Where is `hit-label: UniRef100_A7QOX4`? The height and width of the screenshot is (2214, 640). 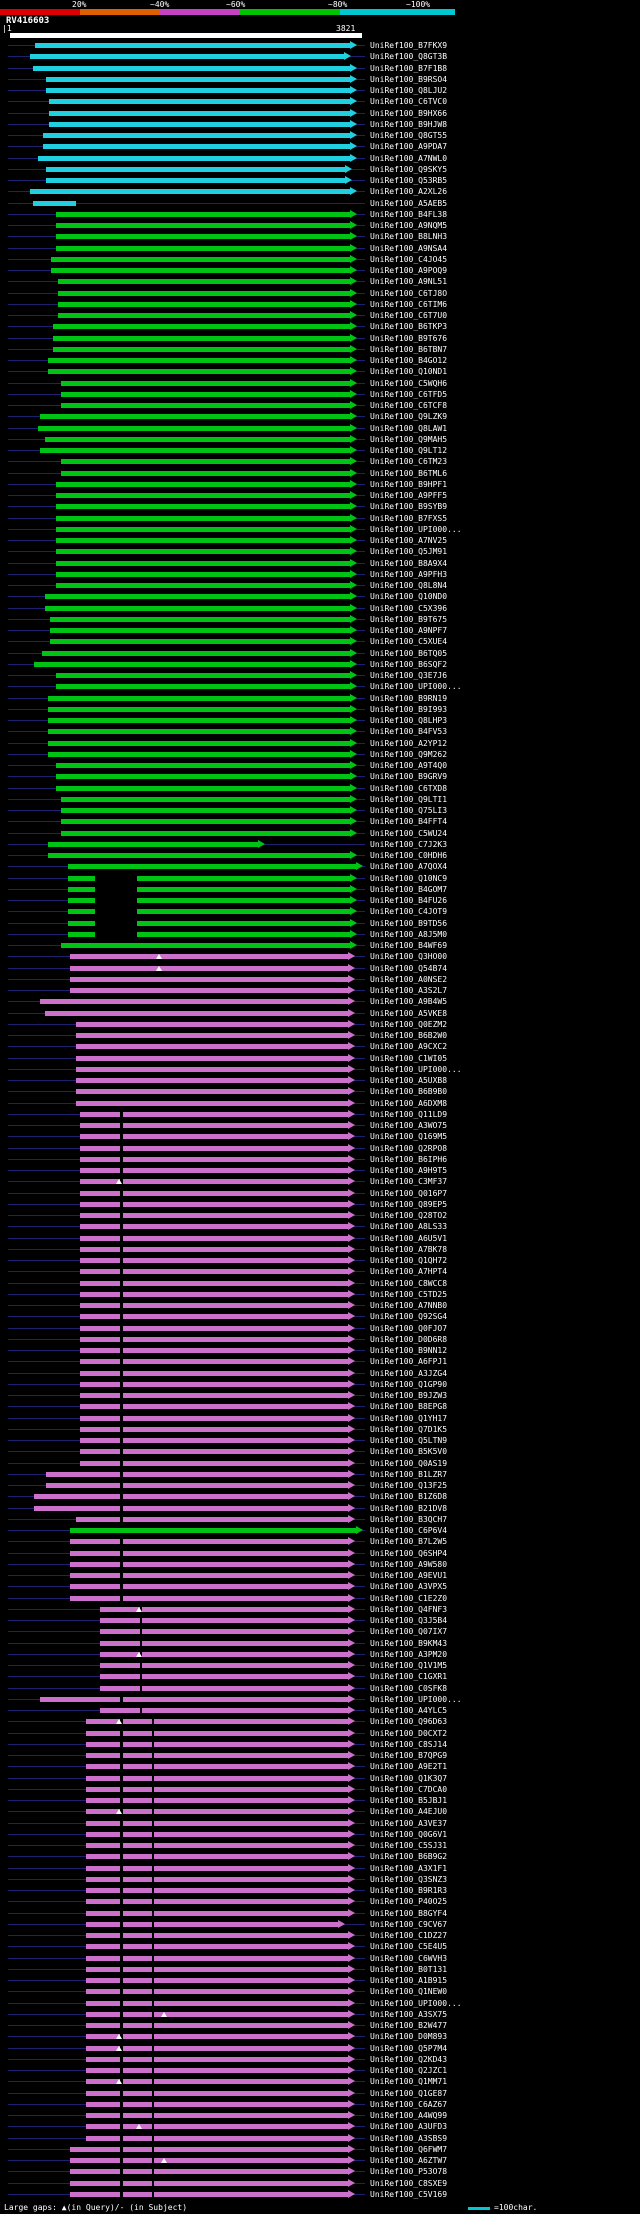 hit-label: UniRef100_A7QOX4 is located at coordinates (409, 867).